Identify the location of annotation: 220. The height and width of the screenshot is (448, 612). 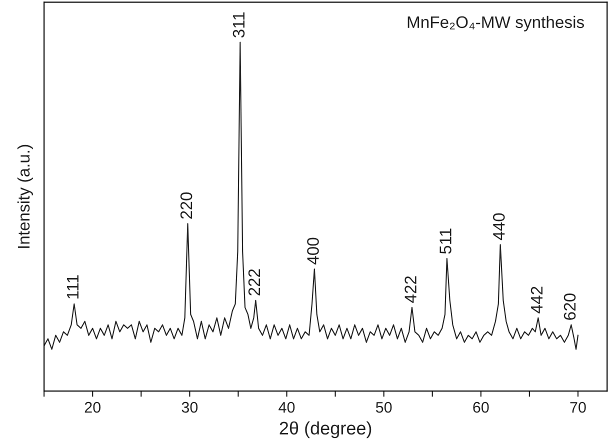
(186, 205).